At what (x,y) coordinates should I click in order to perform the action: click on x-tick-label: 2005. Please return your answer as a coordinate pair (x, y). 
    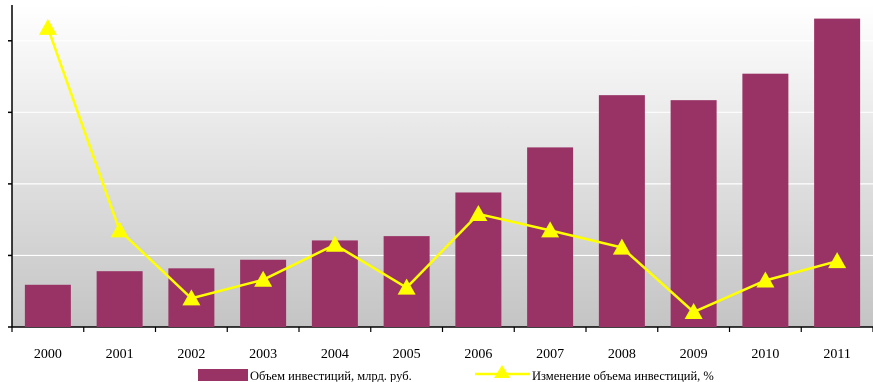
    Looking at the image, I should click on (407, 354).